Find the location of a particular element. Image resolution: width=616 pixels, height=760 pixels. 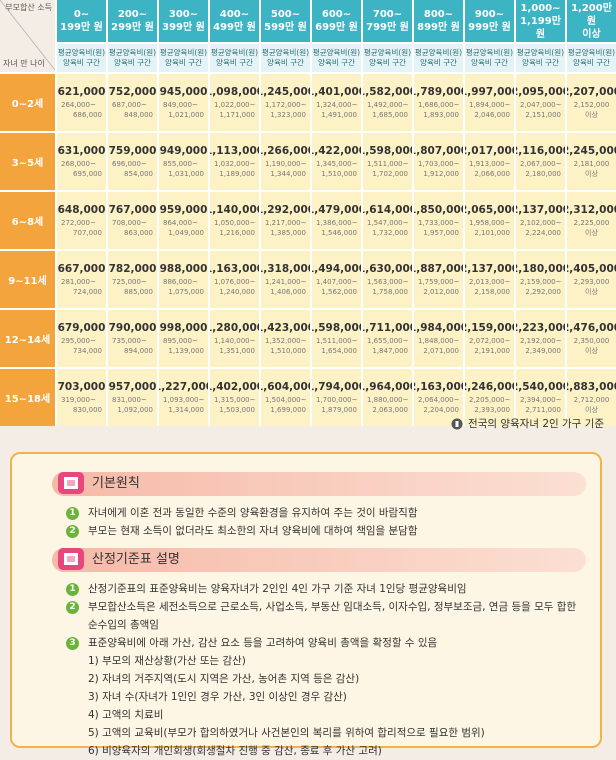

section-title-bar: 기본원칙 is located at coordinates (319, 484).